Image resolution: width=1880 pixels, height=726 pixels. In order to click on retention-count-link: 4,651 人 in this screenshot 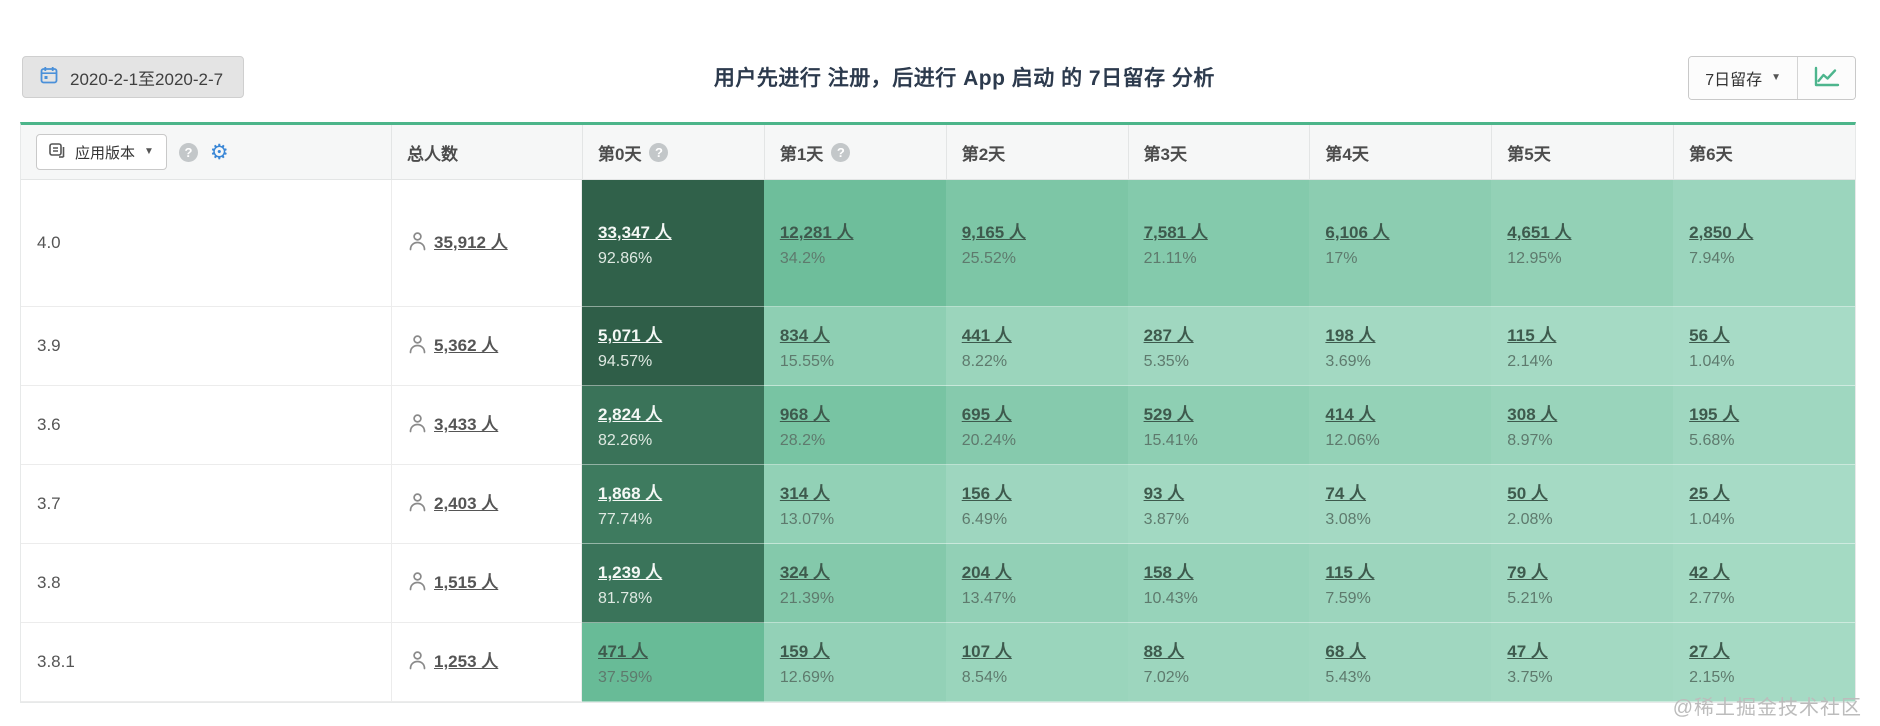, I will do `click(1539, 232)`.